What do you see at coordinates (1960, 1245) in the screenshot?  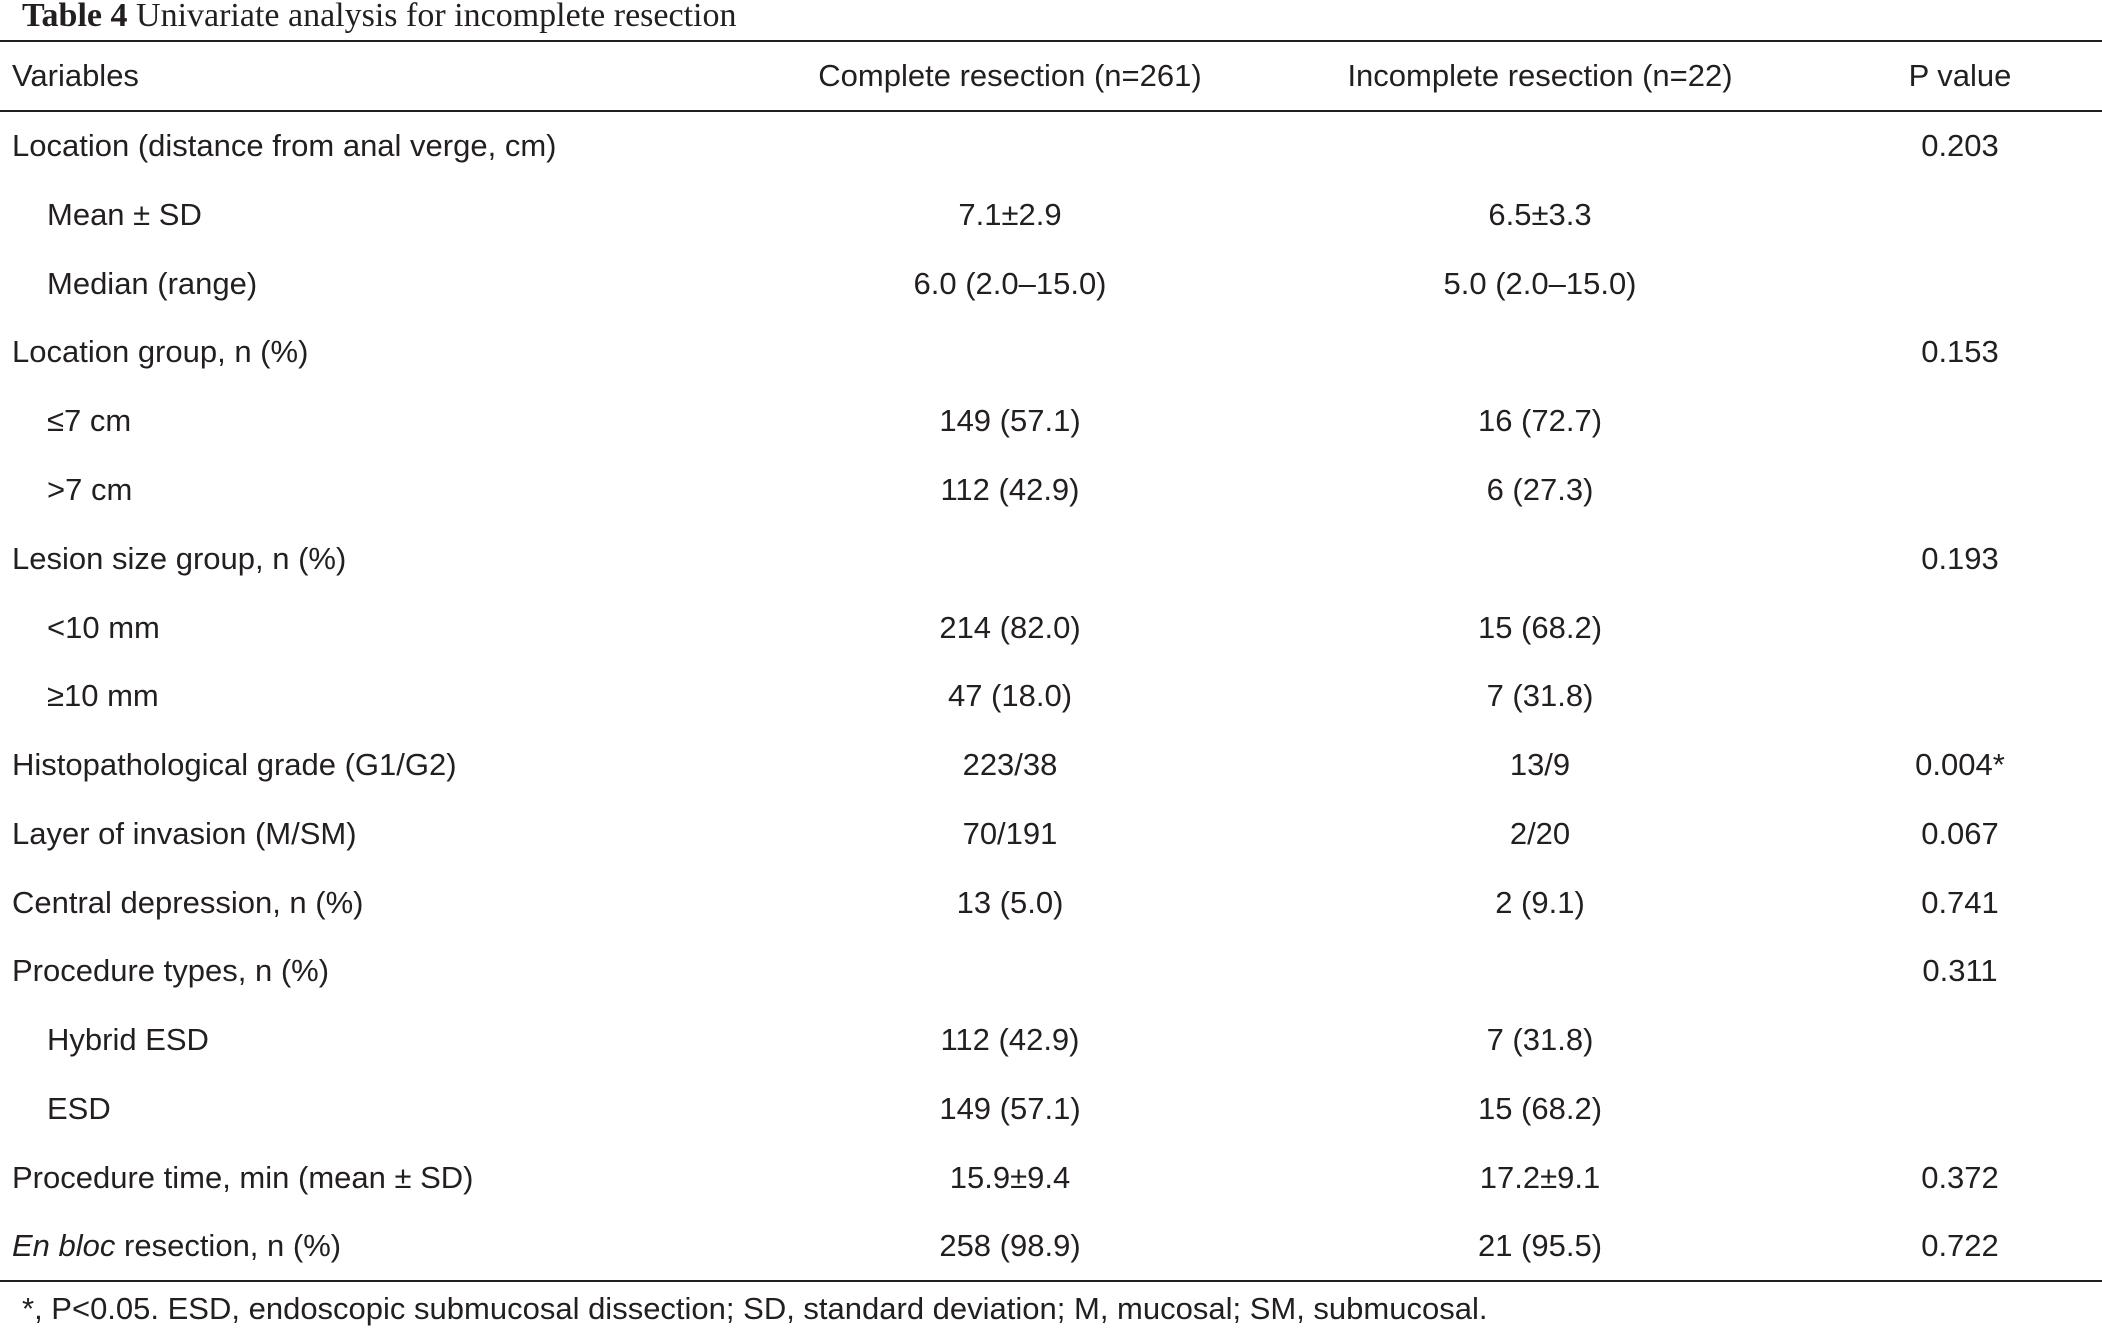 I see `cell-p-value: 0.722` at bounding box center [1960, 1245].